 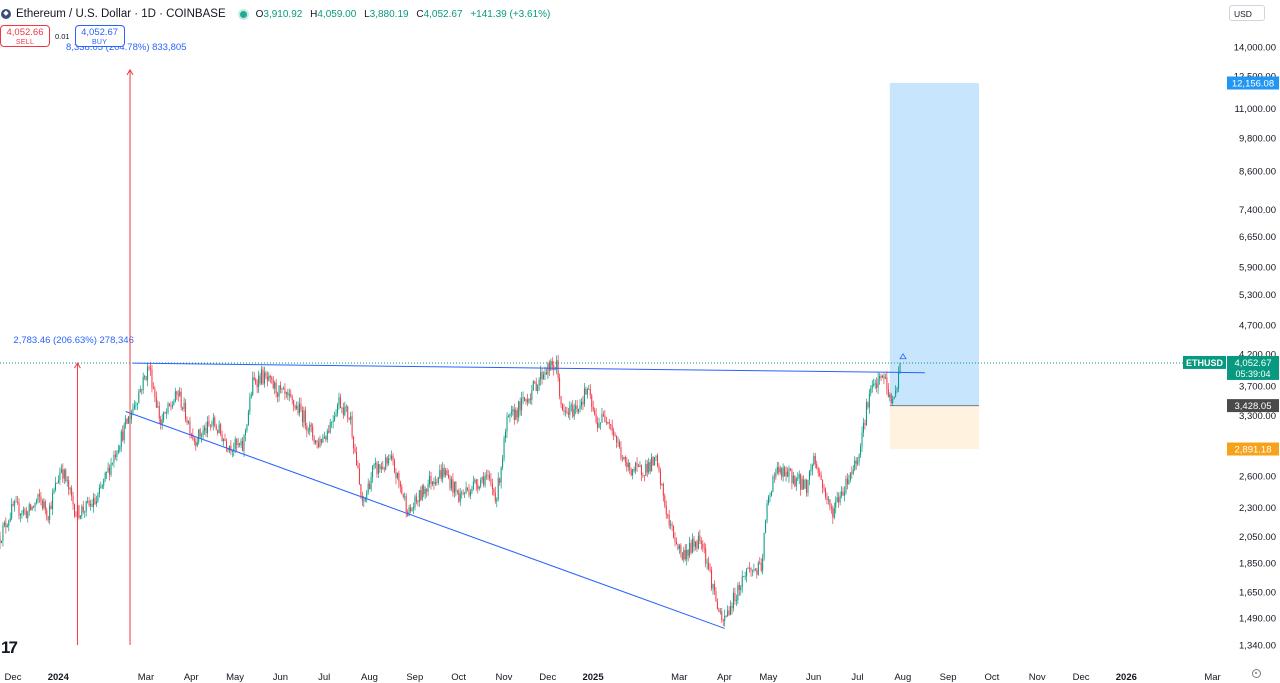 What do you see at coordinates (1204, 362) in the screenshot?
I see `symbol-tag-bg` at bounding box center [1204, 362].